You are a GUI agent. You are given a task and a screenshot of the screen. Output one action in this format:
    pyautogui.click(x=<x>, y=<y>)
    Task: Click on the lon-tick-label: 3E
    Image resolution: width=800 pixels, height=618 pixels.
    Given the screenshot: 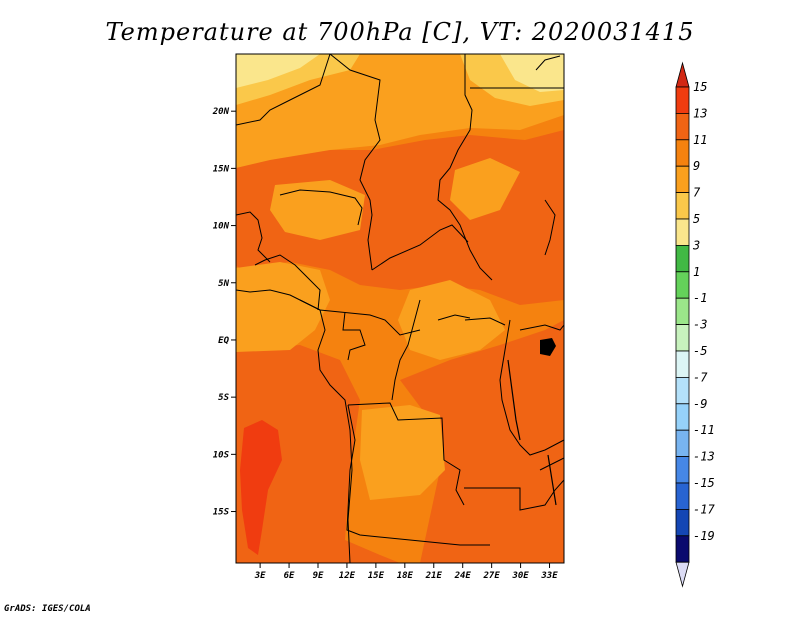 What is the action you would take?
    pyautogui.click(x=260, y=576)
    